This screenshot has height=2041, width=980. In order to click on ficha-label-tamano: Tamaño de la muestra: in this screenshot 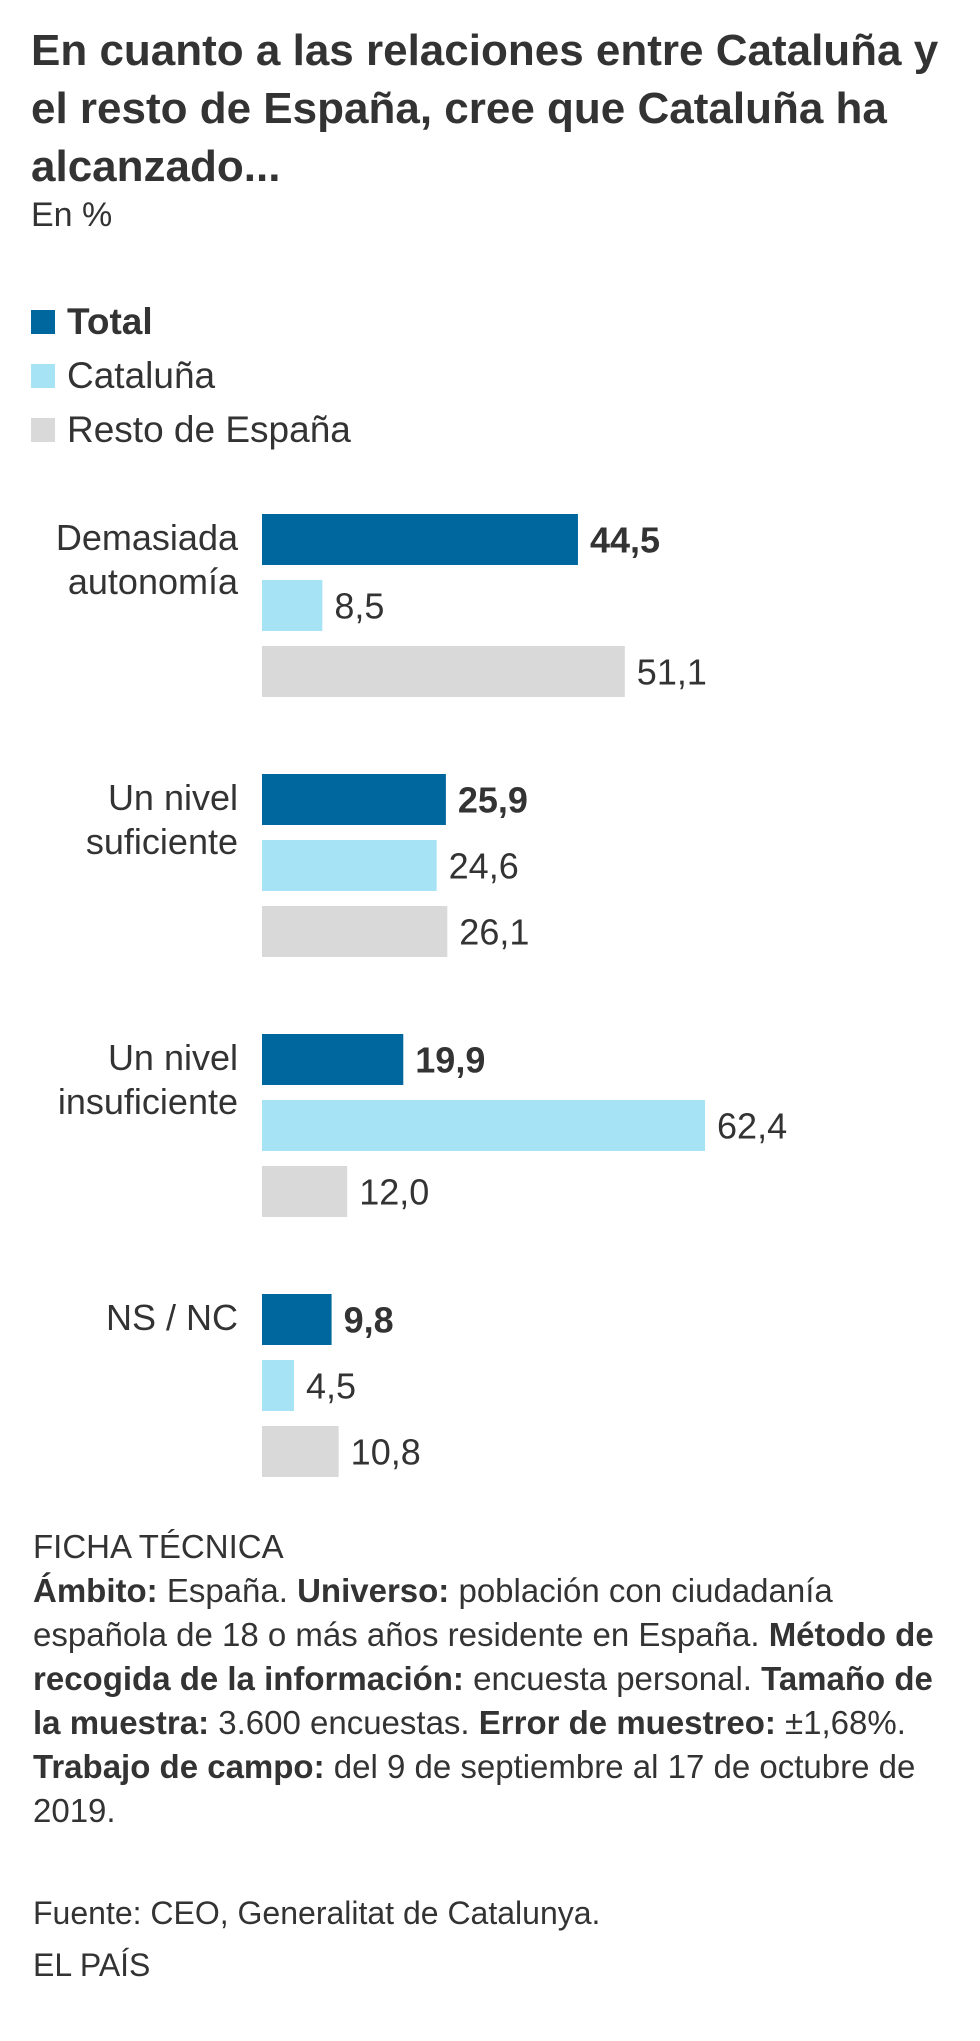, I will do `click(483, 1700)`.